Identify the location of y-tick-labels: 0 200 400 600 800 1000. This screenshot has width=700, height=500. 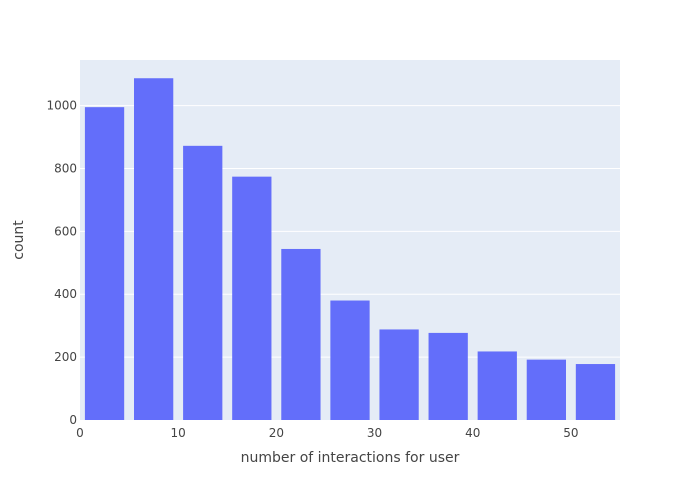
(61, 263).